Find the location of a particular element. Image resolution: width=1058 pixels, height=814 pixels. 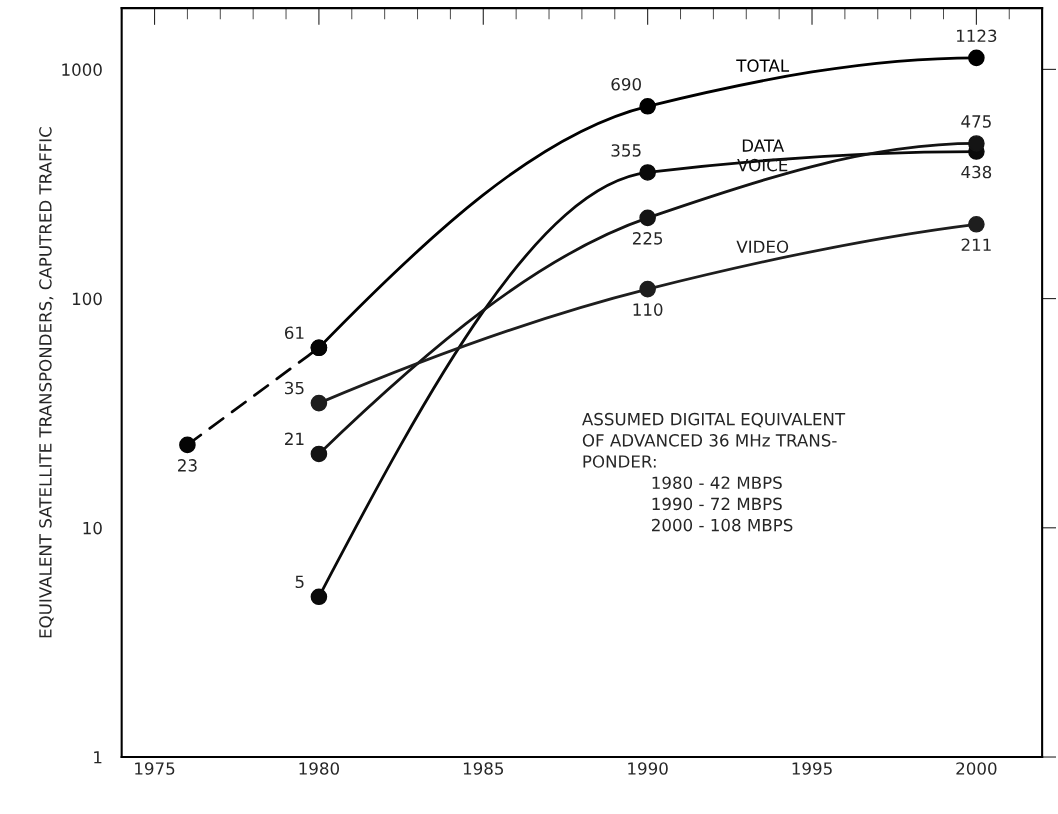

x-tick-label: 1985 is located at coordinates (483, 768).